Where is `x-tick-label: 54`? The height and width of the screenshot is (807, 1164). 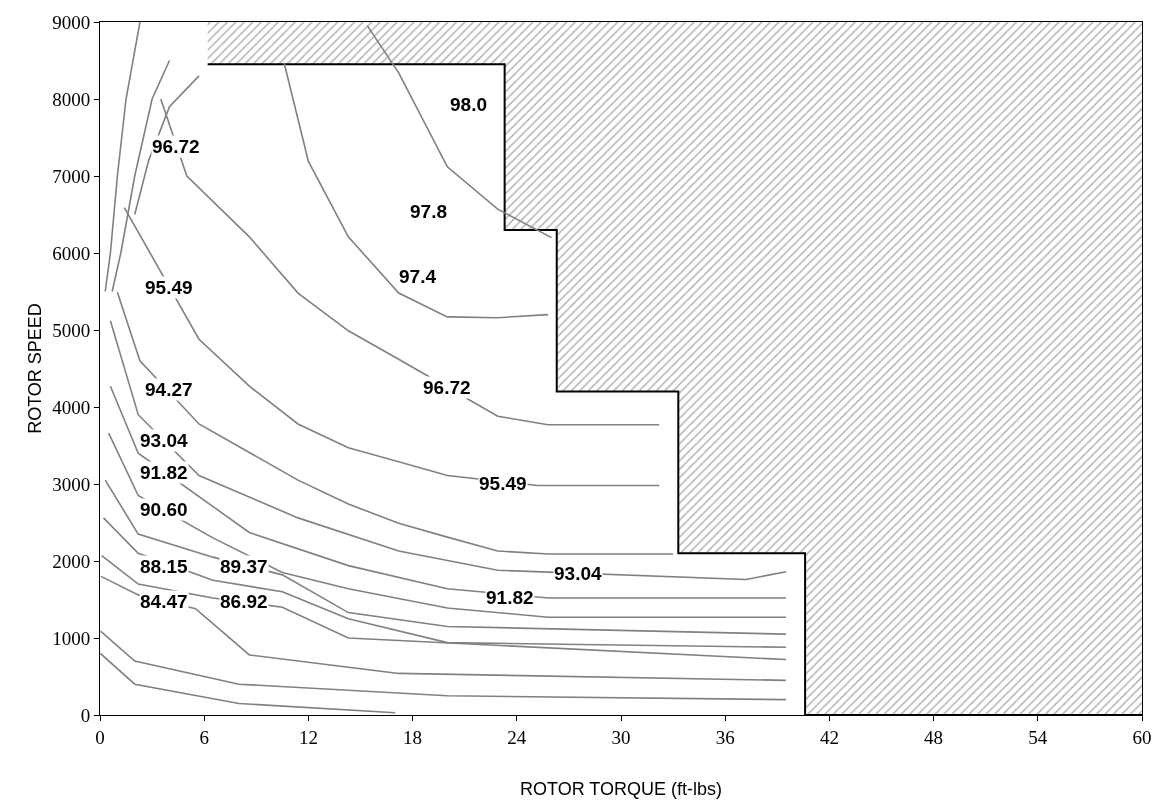
x-tick-label: 54 is located at coordinates (1038, 737).